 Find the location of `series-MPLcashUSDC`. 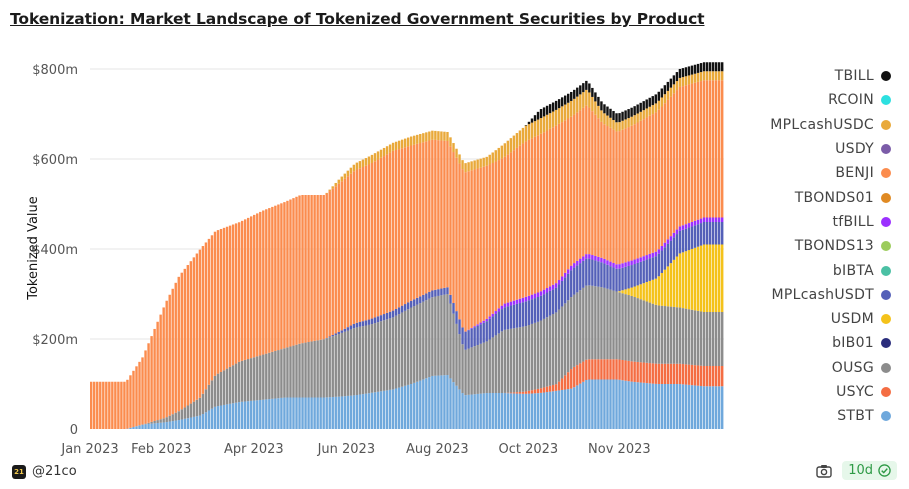

series-MPLcashUSDC is located at coordinates (524, 132).